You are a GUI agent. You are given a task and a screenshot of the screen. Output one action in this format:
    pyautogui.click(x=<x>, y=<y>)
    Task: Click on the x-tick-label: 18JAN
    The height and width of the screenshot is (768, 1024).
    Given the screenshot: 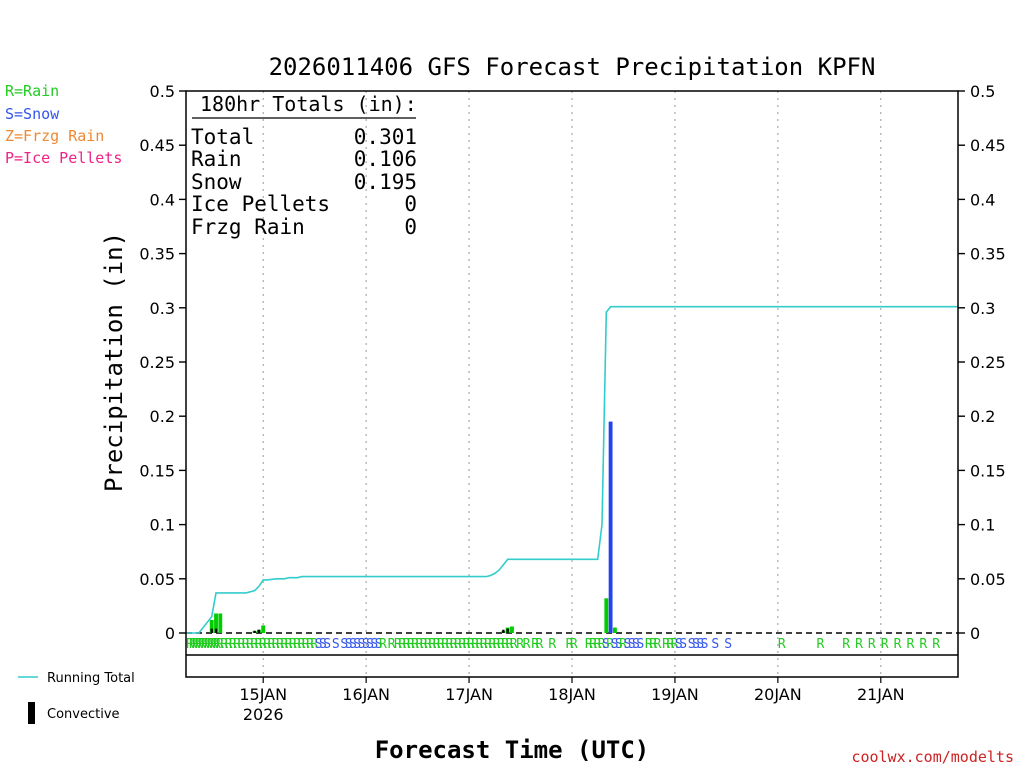 What is the action you would take?
    pyautogui.click(x=572, y=694)
    